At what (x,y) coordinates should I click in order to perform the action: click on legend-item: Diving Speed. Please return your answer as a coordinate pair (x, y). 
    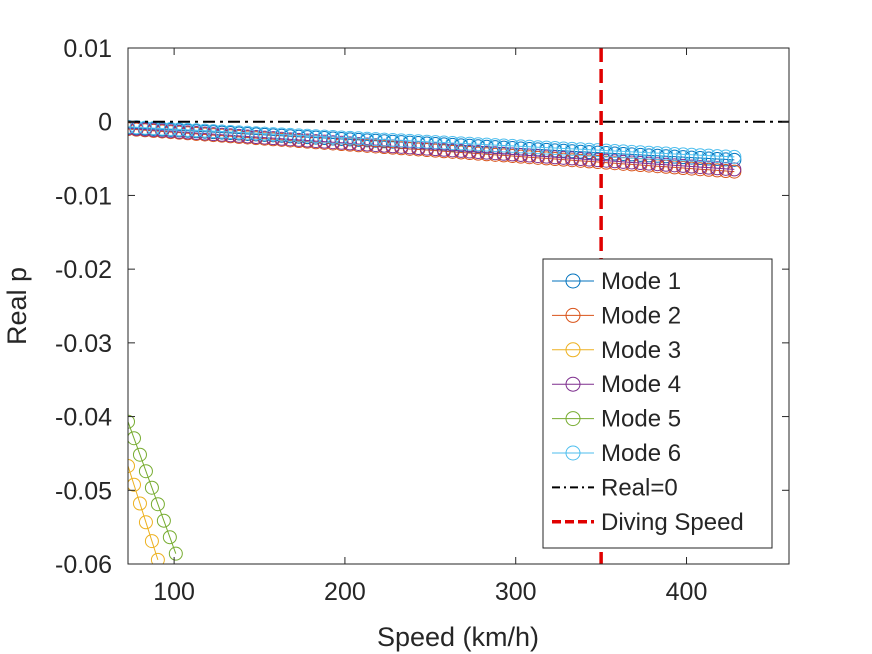
    Looking at the image, I should click on (648, 522).